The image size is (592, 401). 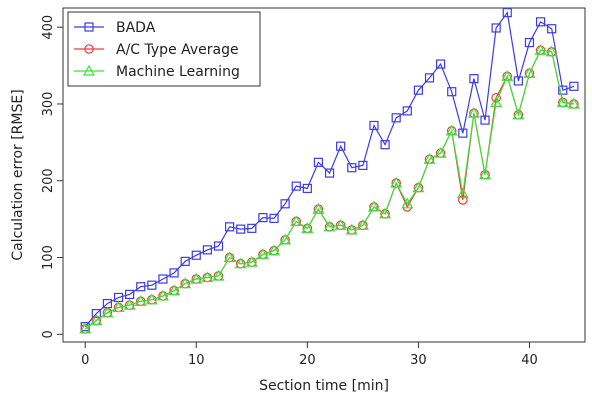 What do you see at coordinates (48, 334) in the screenshot?
I see `y-tick-label: 0` at bounding box center [48, 334].